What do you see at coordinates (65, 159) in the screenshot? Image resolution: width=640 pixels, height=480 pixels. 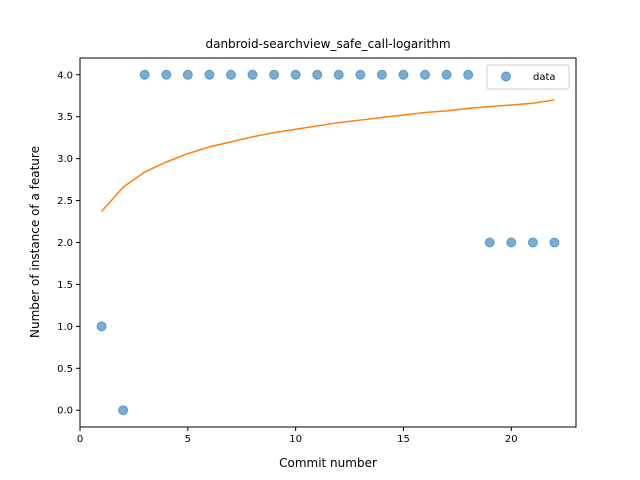 I see `y-tick-label: 3.0` at bounding box center [65, 159].